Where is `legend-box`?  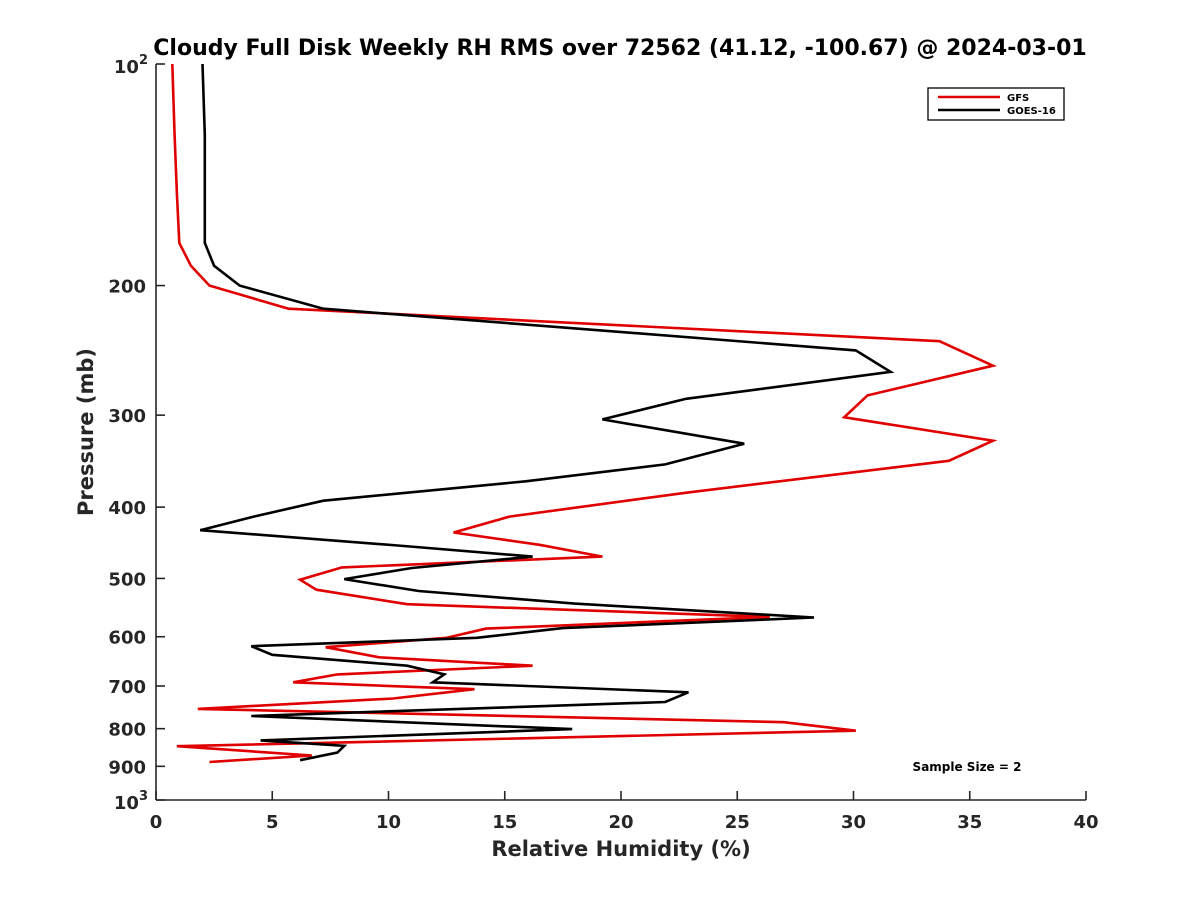 legend-box is located at coordinates (996, 104).